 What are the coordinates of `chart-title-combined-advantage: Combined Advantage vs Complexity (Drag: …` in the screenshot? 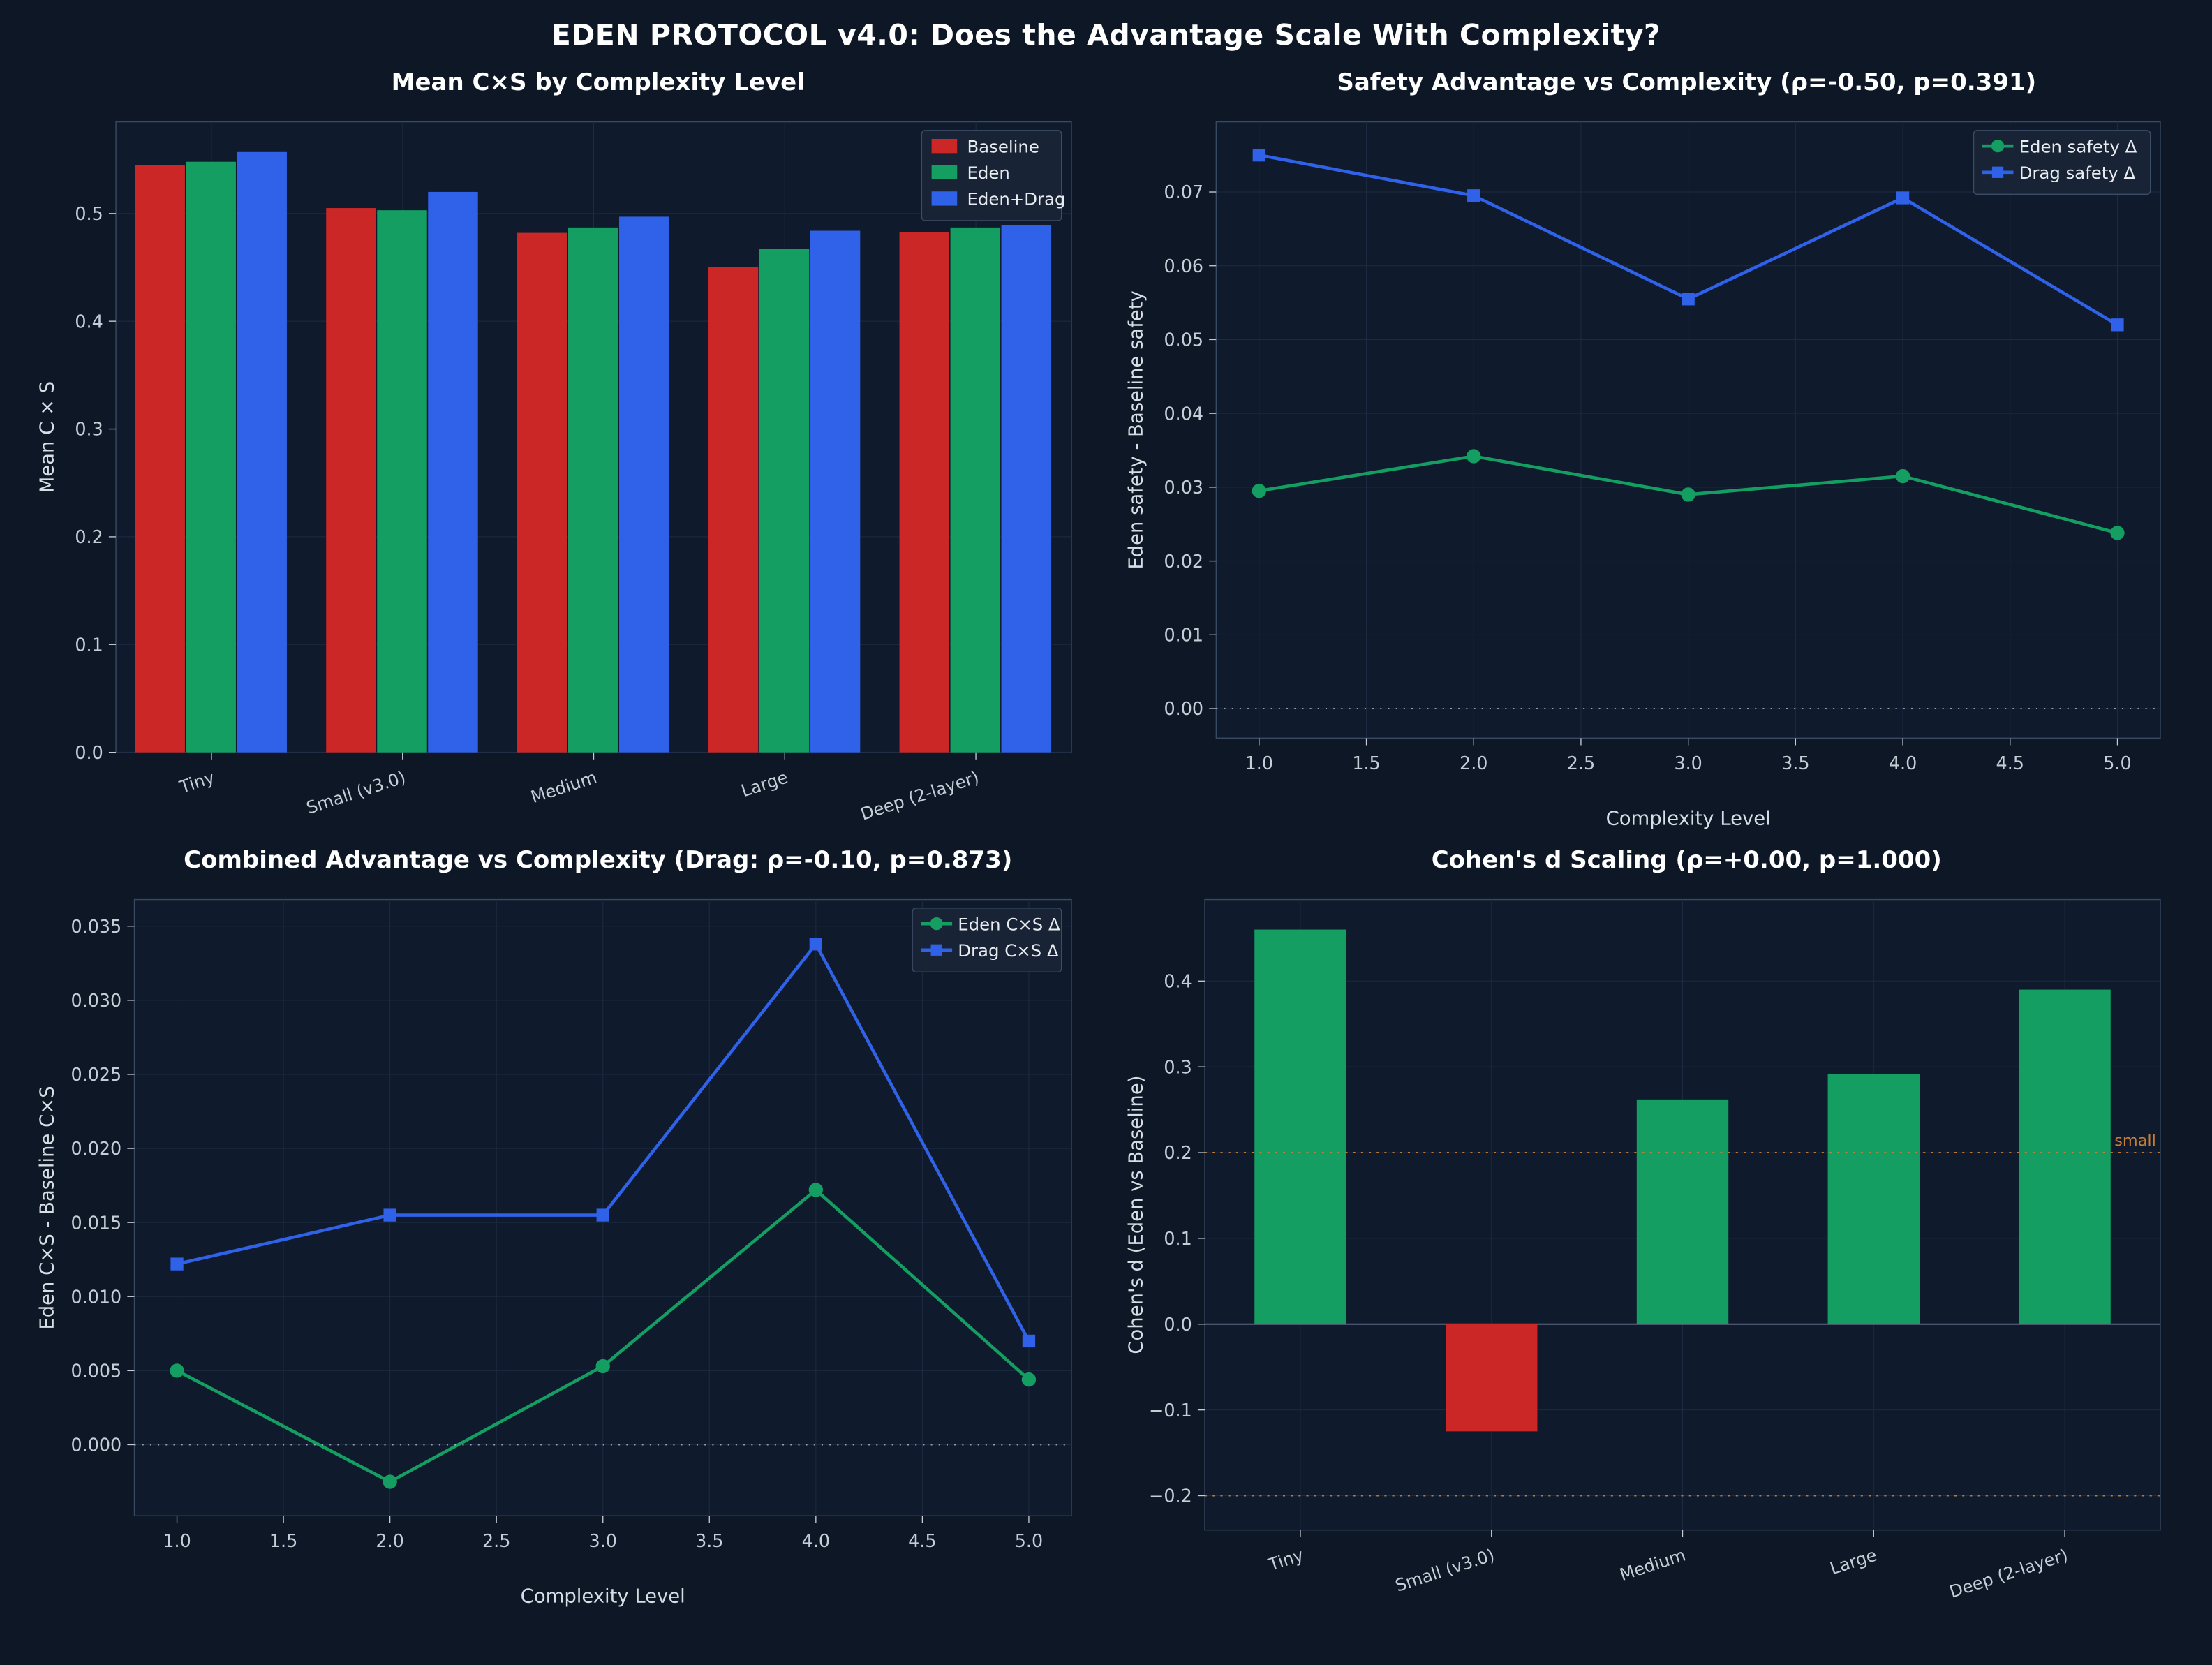 It's located at (598, 859).